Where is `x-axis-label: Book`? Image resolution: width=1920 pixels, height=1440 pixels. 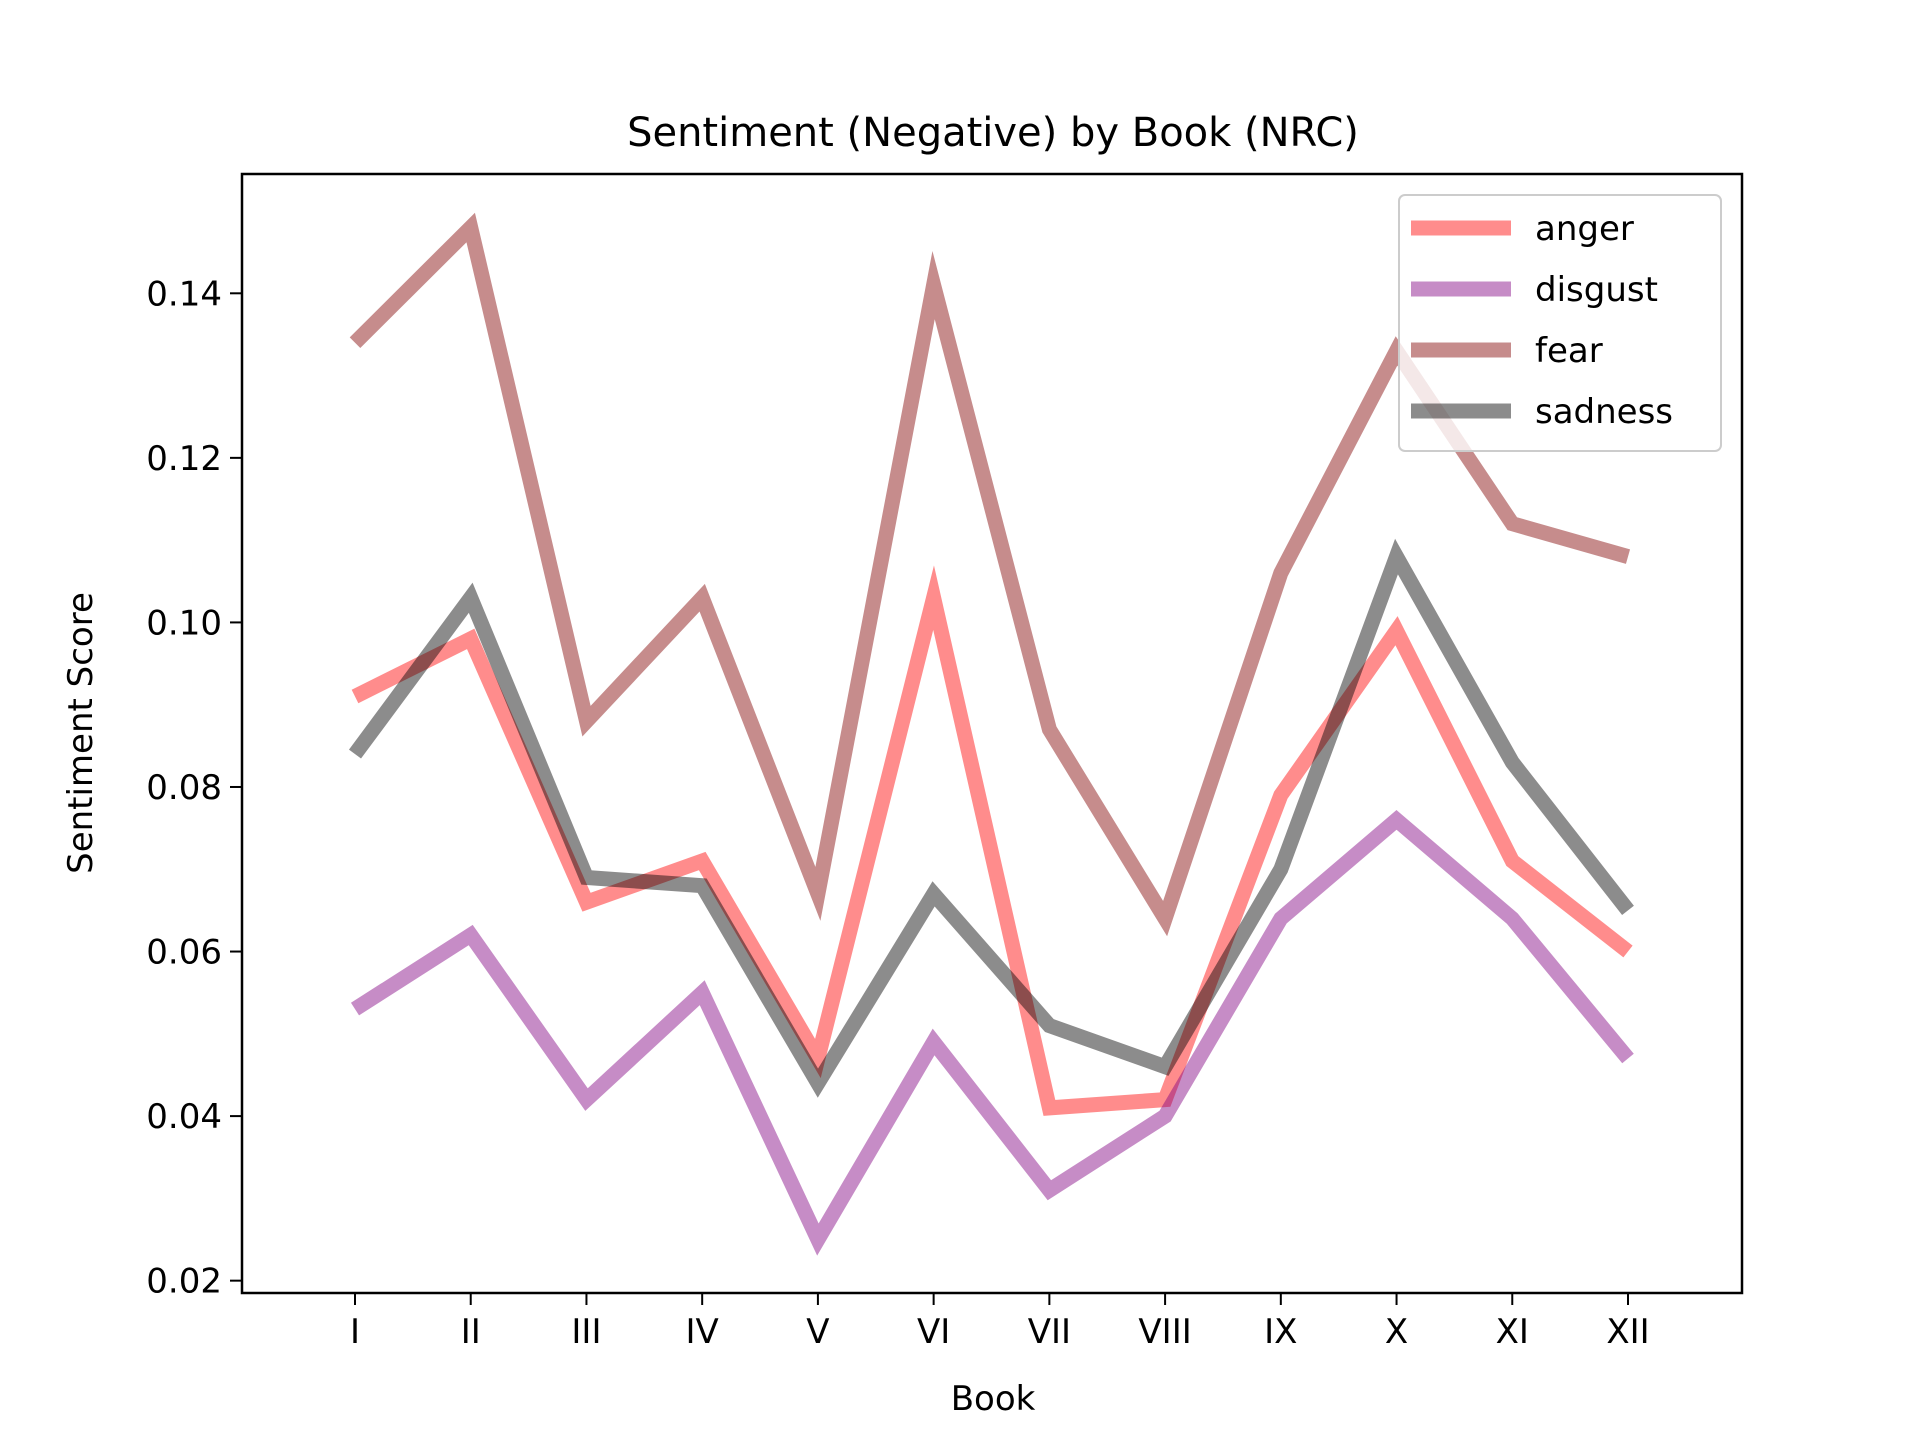 x-axis-label: Book is located at coordinates (993, 1399).